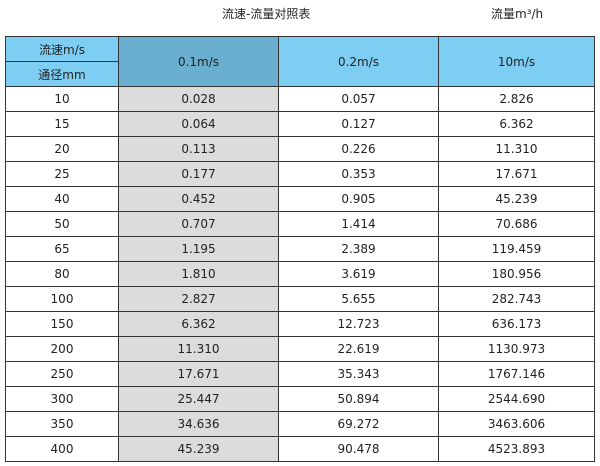  I want to click on diameter-cell: 50, so click(62, 224).